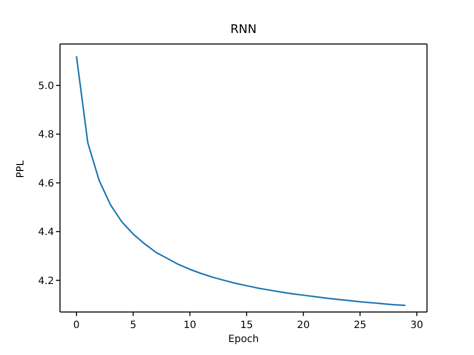  What do you see at coordinates (46, 232) in the screenshot?
I see `y-tick-label: 4.4` at bounding box center [46, 232].